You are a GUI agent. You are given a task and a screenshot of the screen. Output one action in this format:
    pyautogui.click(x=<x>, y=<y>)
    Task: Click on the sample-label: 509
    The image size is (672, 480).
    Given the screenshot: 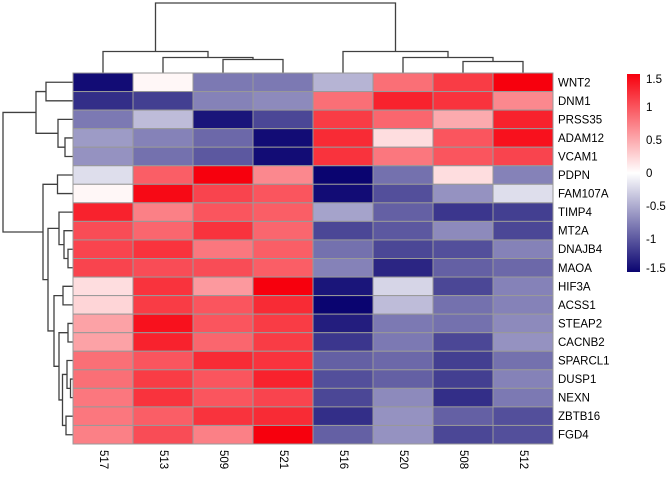 What is the action you would take?
    pyautogui.click(x=223, y=459)
    